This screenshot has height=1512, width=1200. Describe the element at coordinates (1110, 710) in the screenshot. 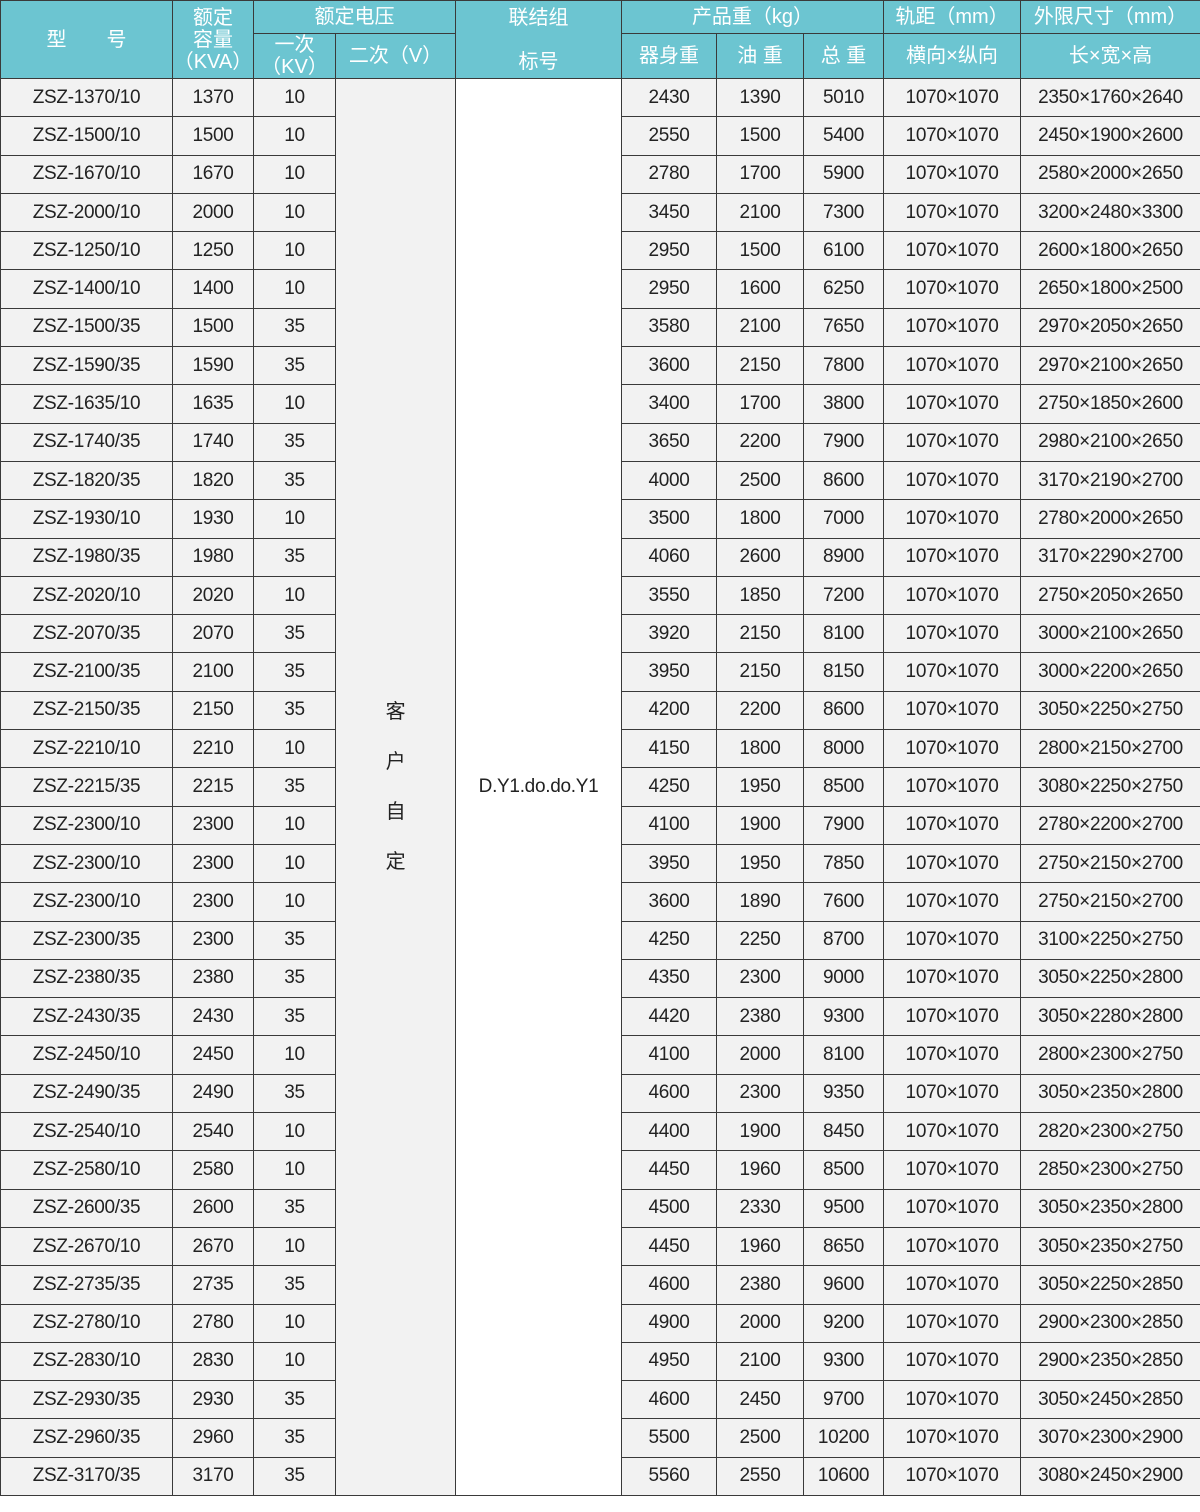

I see `cell-dimensions: 3050×2250×2750` at that location.